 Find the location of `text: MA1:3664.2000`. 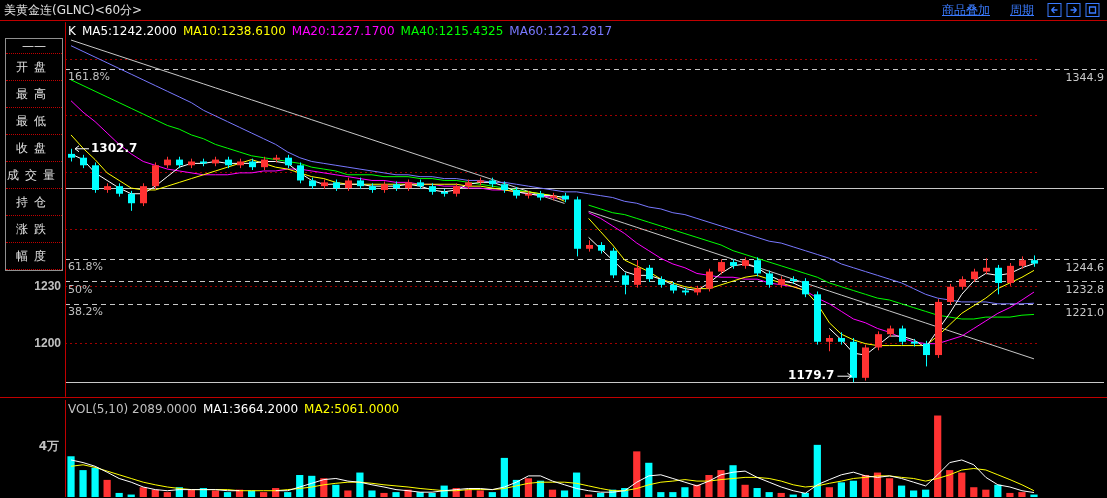

text: MA1:3664.2000 is located at coordinates (250, 409).